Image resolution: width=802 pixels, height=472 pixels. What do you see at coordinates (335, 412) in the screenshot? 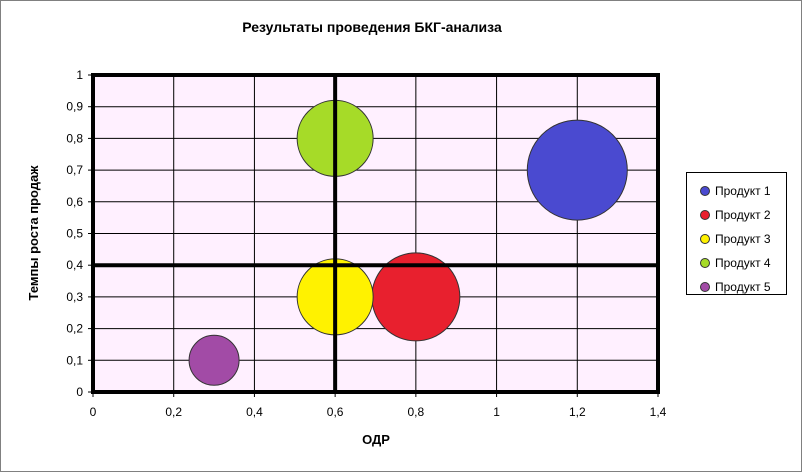
I see `x-tick-label-3: 0,6` at bounding box center [335, 412].